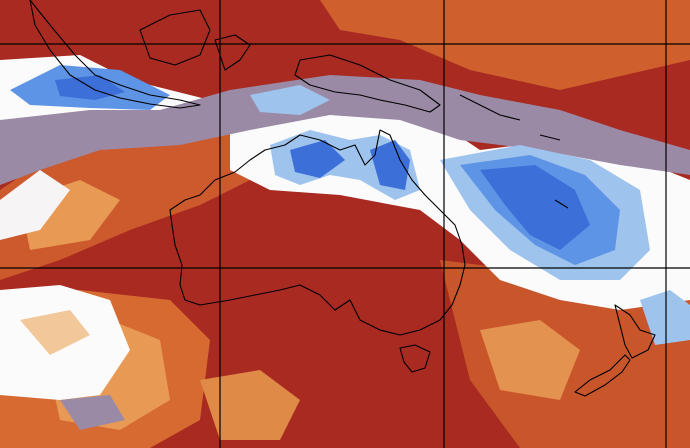 The height and width of the screenshot is (448, 690). Describe the element at coordinates (530, 360) in the screenshot. I see `zone-light-orange-tasman` at that location.